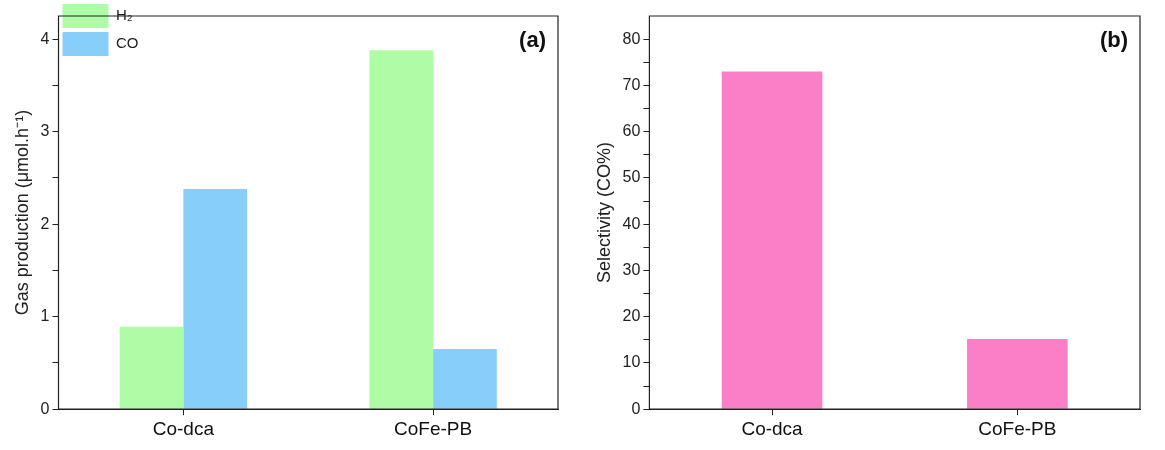 Image resolution: width=1165 pixels, height=450 pixels. Describe the element at coordinates (45, 223) in the screenshot. I see `y-tick-label: 2` at that location.